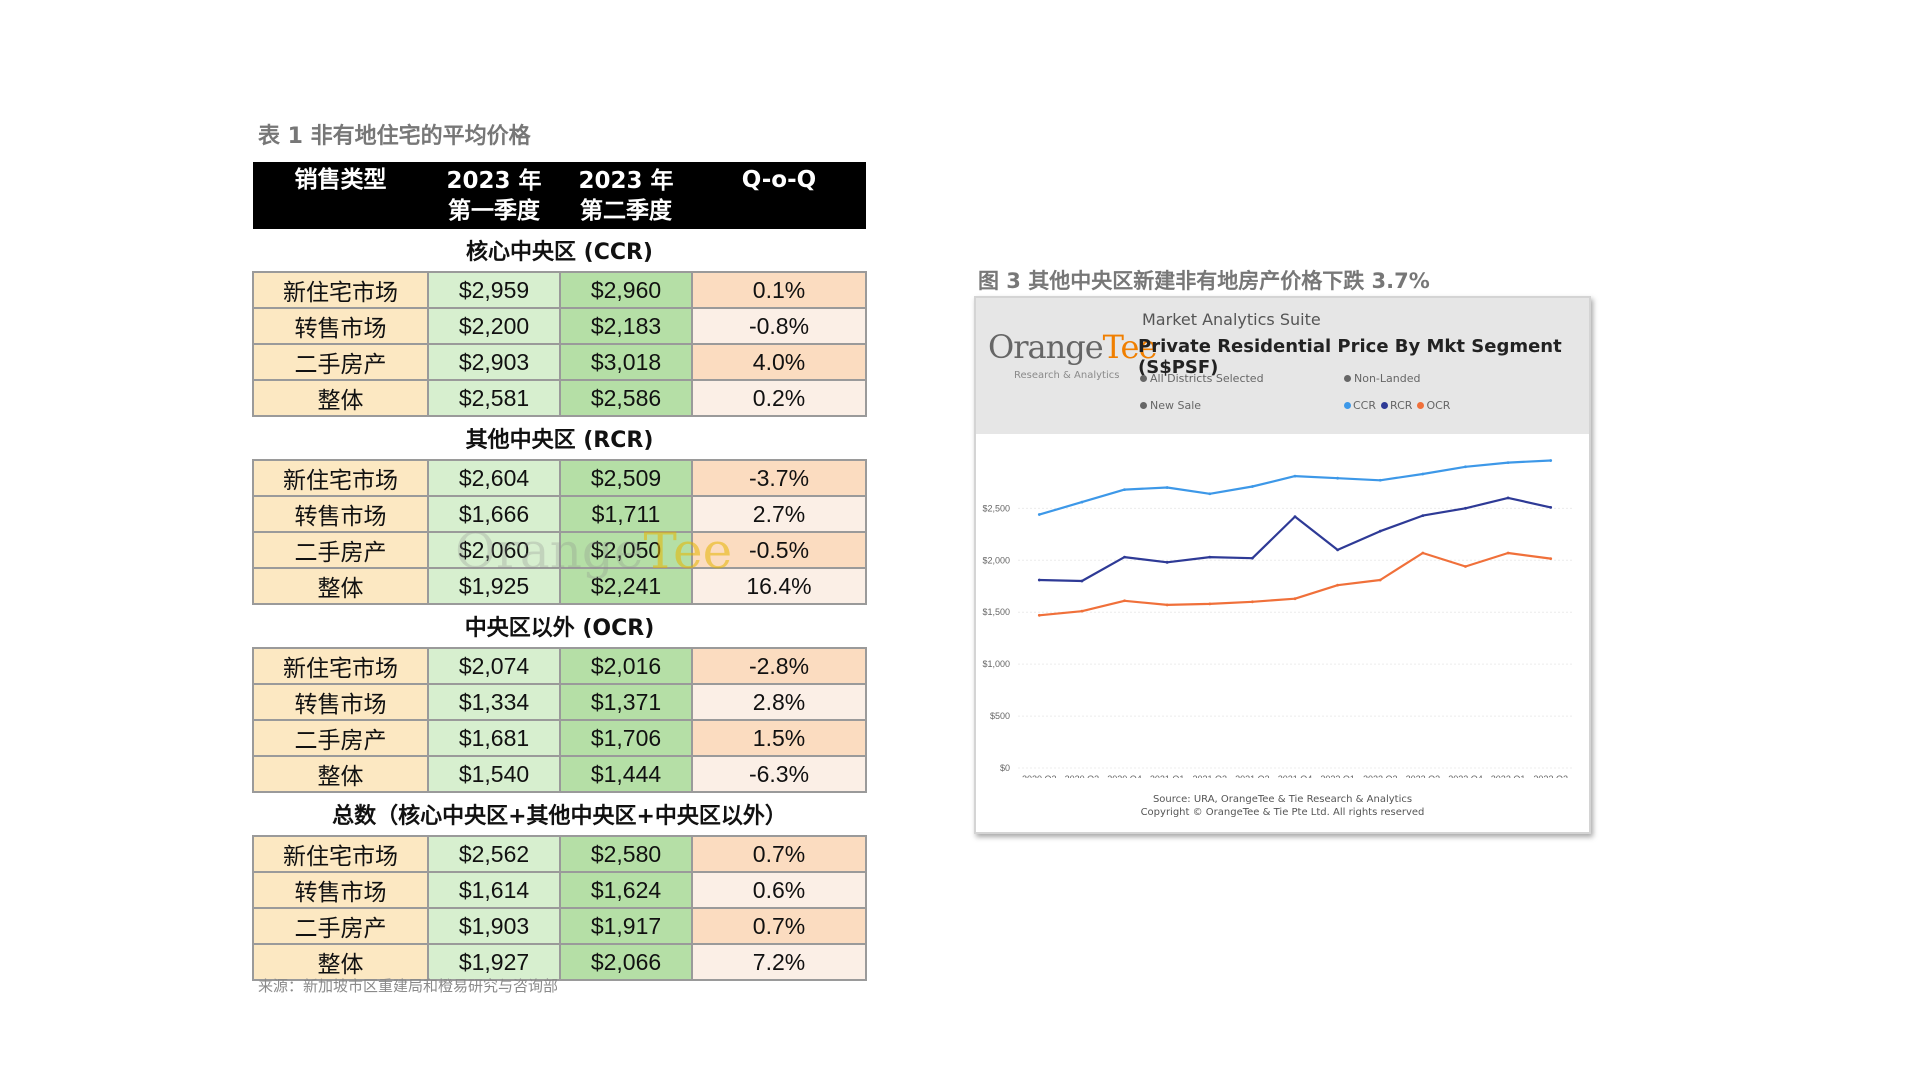 The height and width of the screenshot is (1080, 1920). What do you see at coordinates (1401, 405) in the screenshot?
I see `legend-label: RCR` at bounding box center [1401, 405].